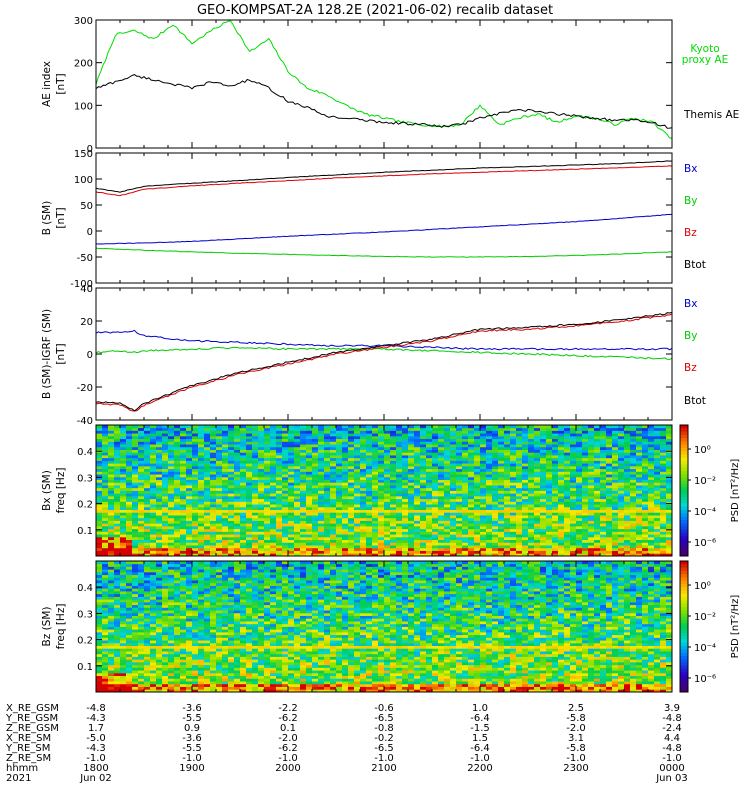 The width and height of the screenshot is (750, 800). I want to click on bxspec-yunit: freq [Hz], so click(61, 491).